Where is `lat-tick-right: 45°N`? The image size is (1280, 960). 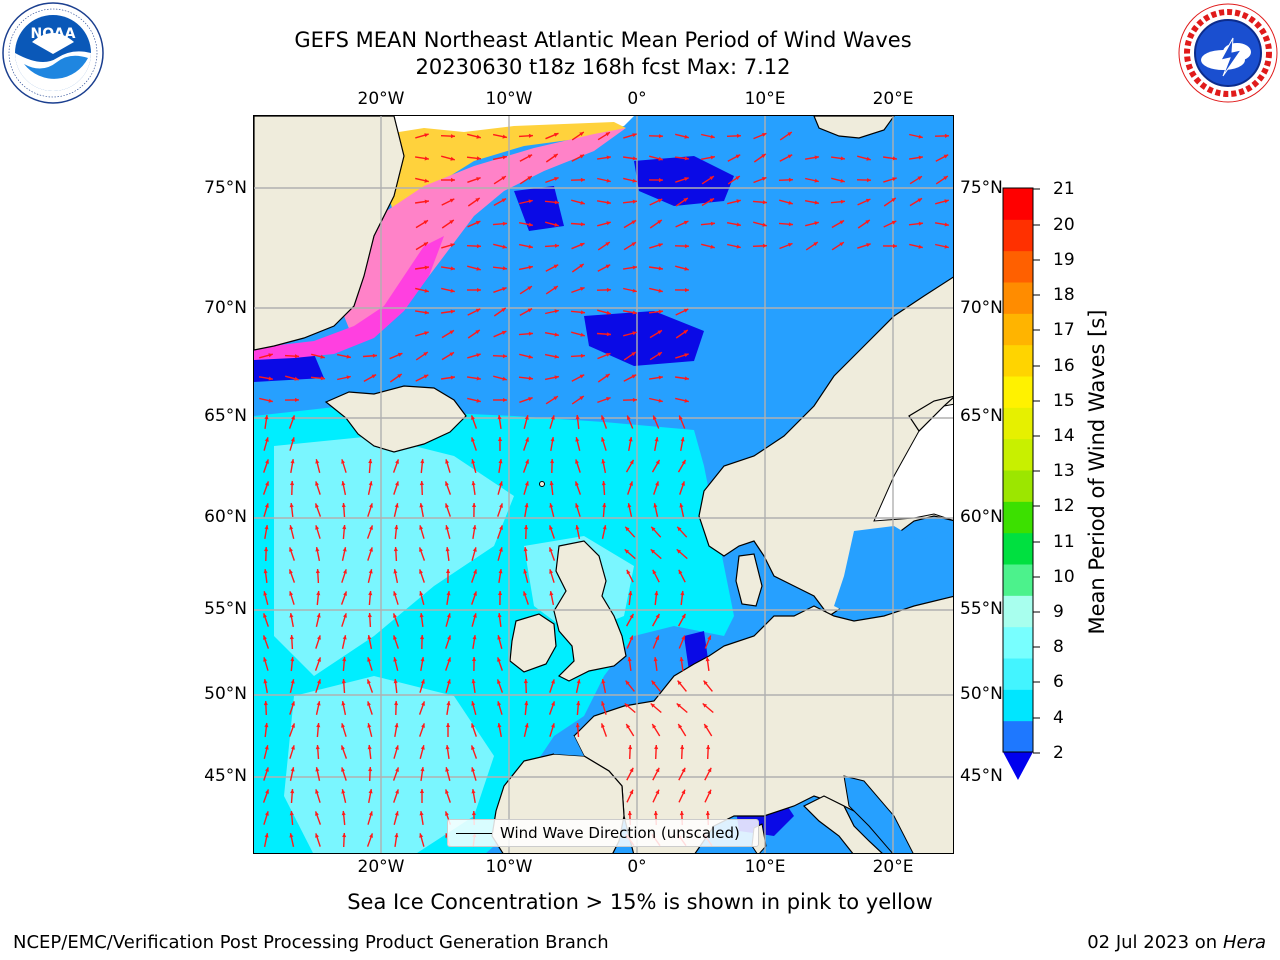 lat-tick-right: 45°N is located at coordinates (981, 776).